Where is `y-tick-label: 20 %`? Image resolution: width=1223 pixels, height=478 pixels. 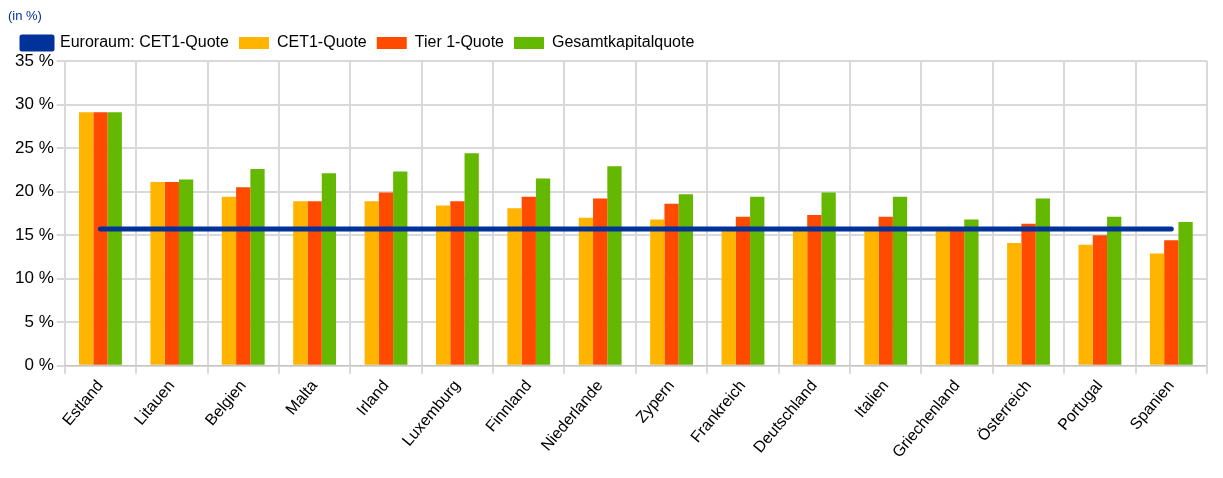
y-tick-label: 20 % is located at coordinates (34, 191).